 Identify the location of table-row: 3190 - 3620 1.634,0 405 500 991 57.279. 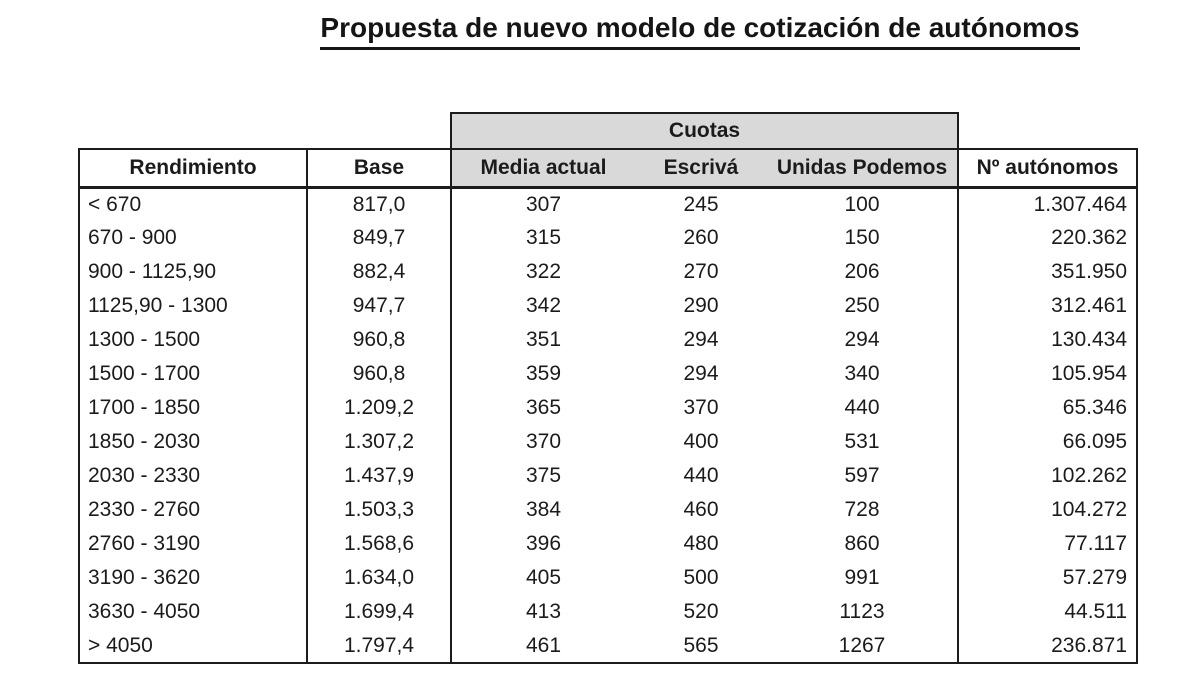
(608, 578).